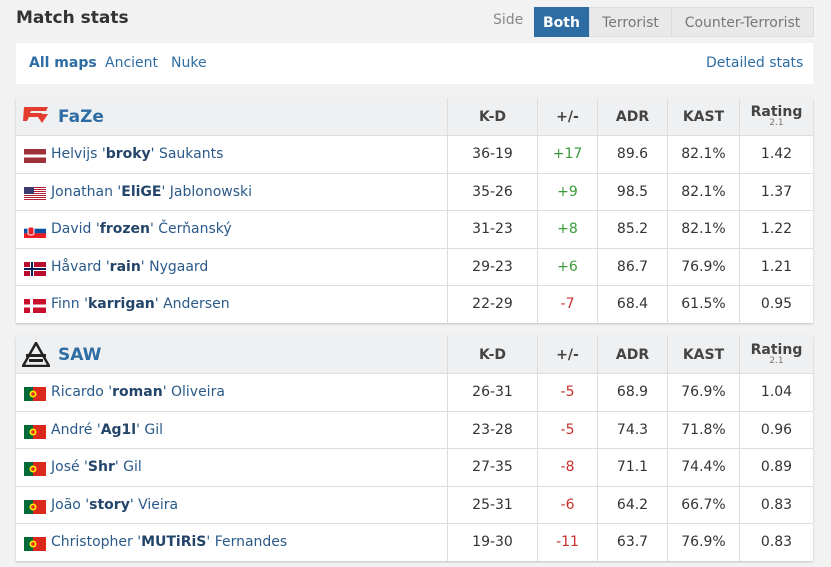 The width and height of the screenshot is (831, 567). Describe the element at coordinates (742, 22) in the screenshot. I see `side-toggle: Counter-Terrorist` at that location.